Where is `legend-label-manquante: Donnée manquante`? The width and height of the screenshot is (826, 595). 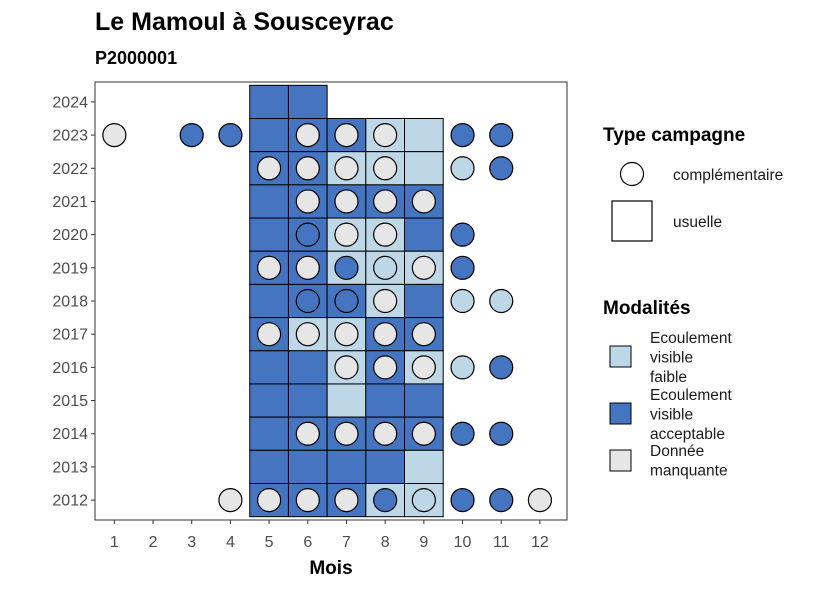
legend-label-manquante: Donnée manquante is located at coordinates (689, 461).